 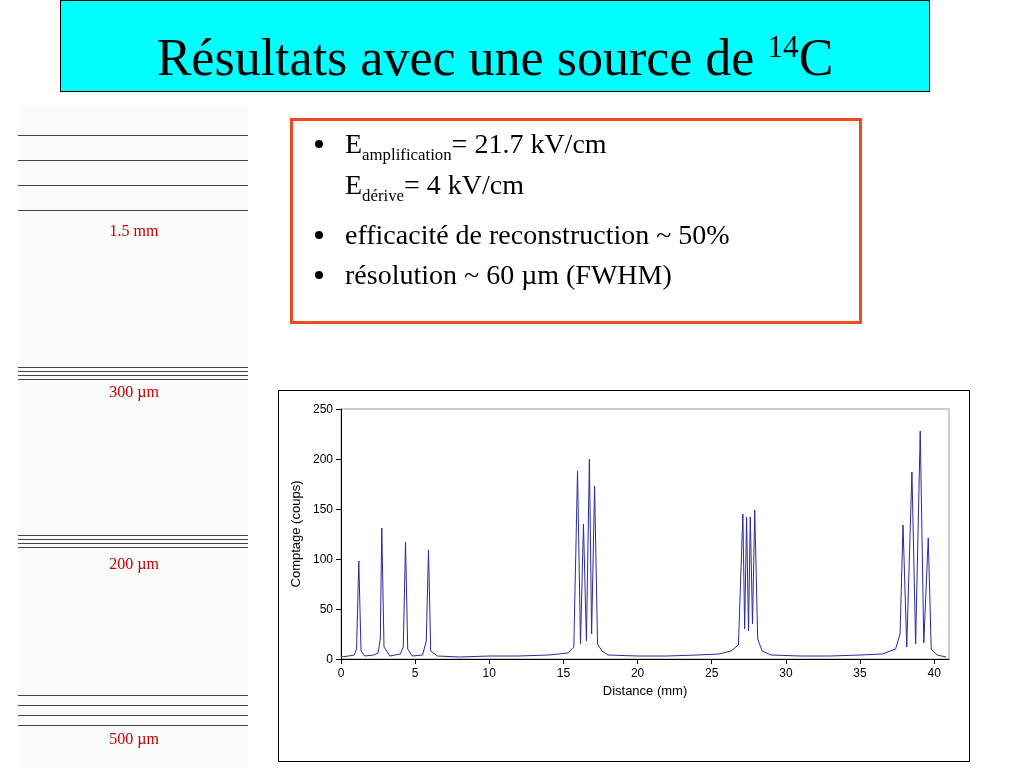 I want to click on text: efficacité de reconstruction ~ 50%, so click(x=537, y=235).